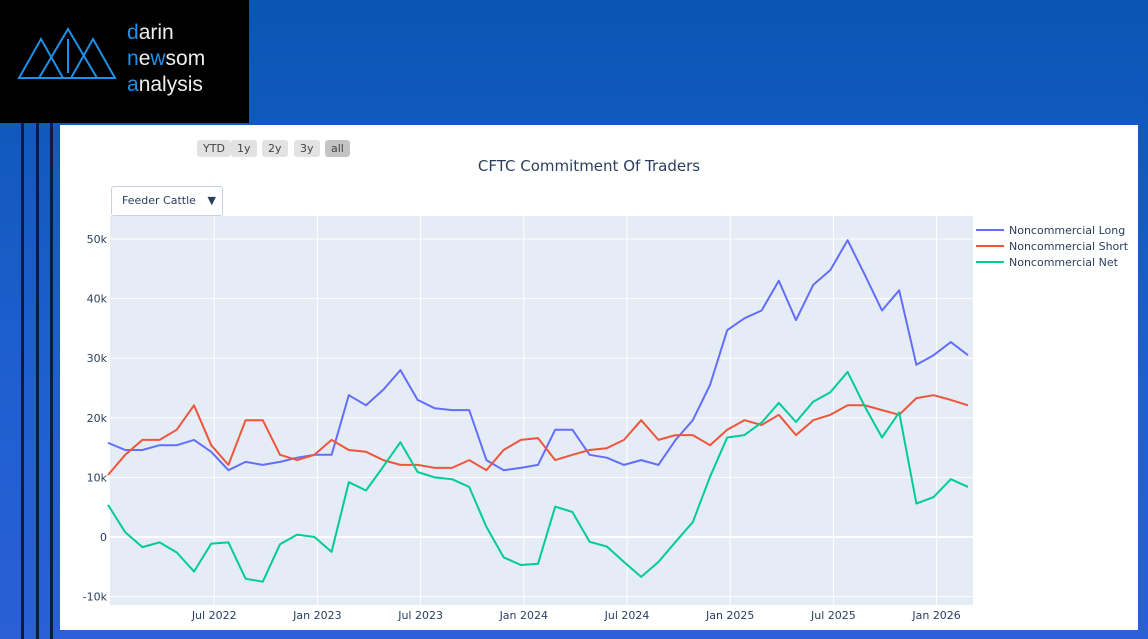 The image size is (1148, 639). Describe the element at coordinates (97, 418) in the screenshot. I see `y-tick-label: 20k` at that location.